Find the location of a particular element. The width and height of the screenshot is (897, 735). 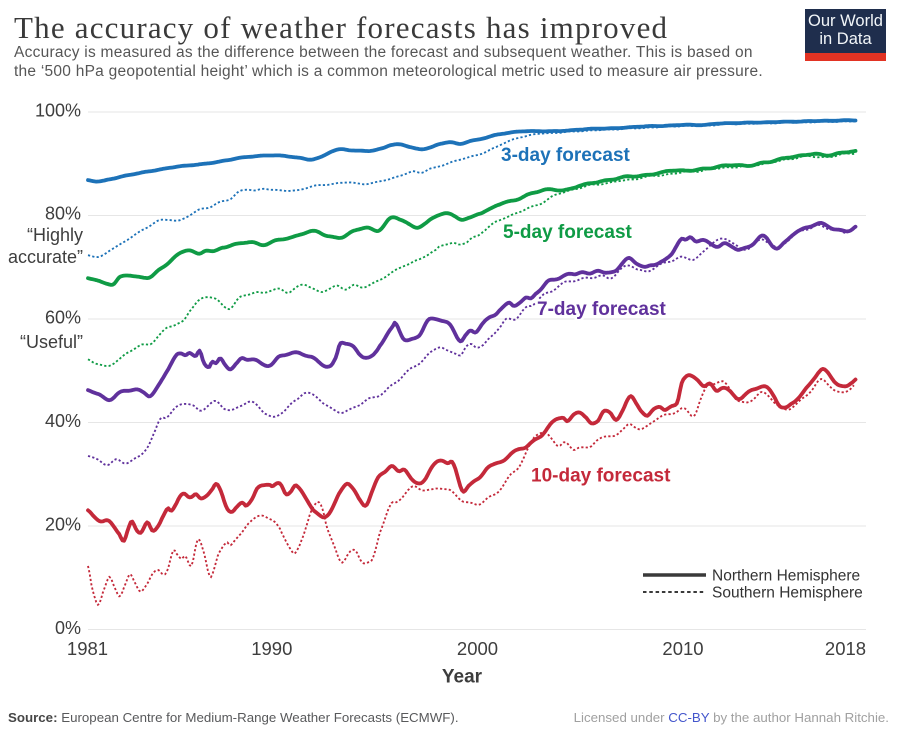

svg-text: 1990 is located at coordinates (271, 648).